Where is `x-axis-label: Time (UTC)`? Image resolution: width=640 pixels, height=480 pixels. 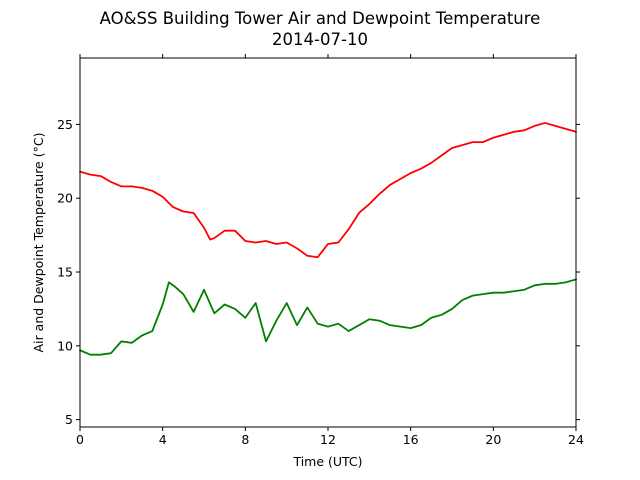 x-axis-label: Time (UTC) is located at coordinates (327, 461).